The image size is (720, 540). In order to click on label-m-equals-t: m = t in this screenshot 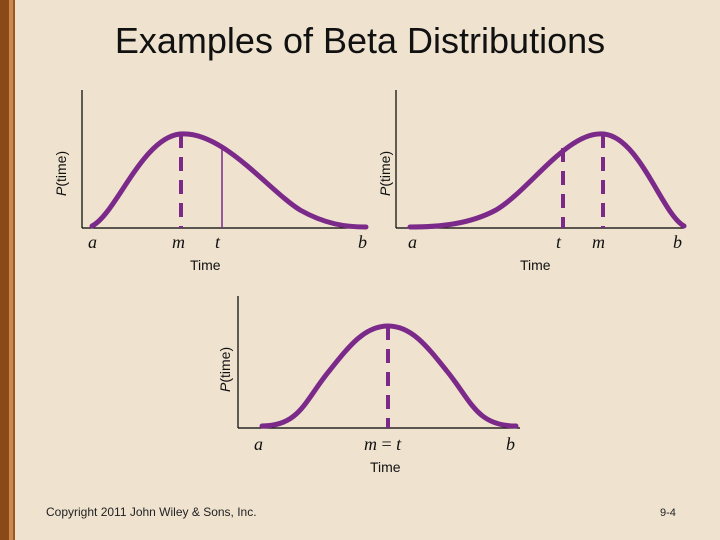, I will do `click(383, 444)`.